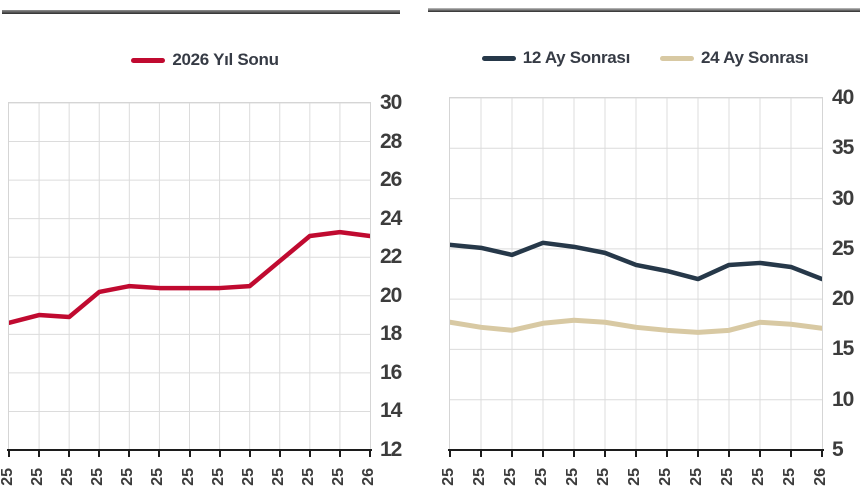 This screenshot has width=860, height=504. I want to click on legend-label: 12 Ay Sonrası, so click(576, 57).